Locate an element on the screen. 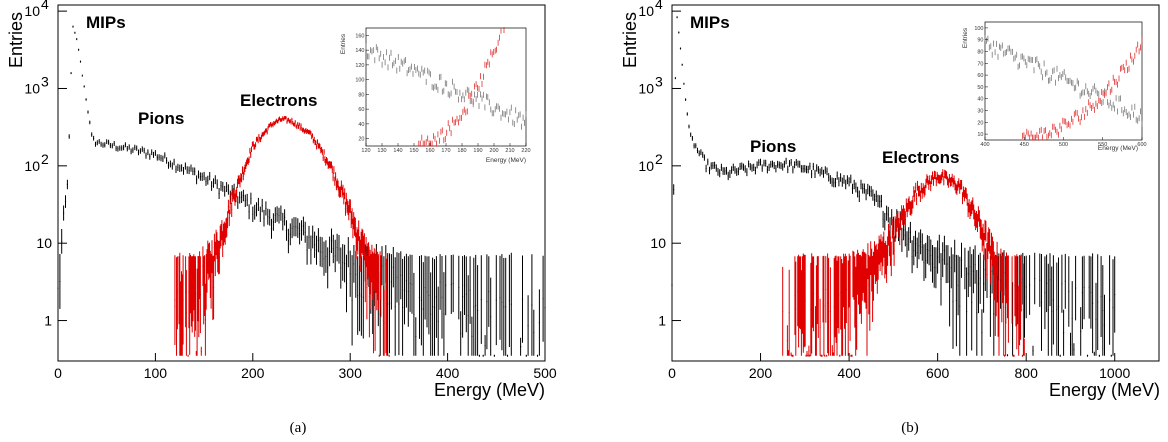 The height and width of the screenshot is (442, 1168). inset-x-tick-label-b: 500 is located at coordinates (1063, 145).